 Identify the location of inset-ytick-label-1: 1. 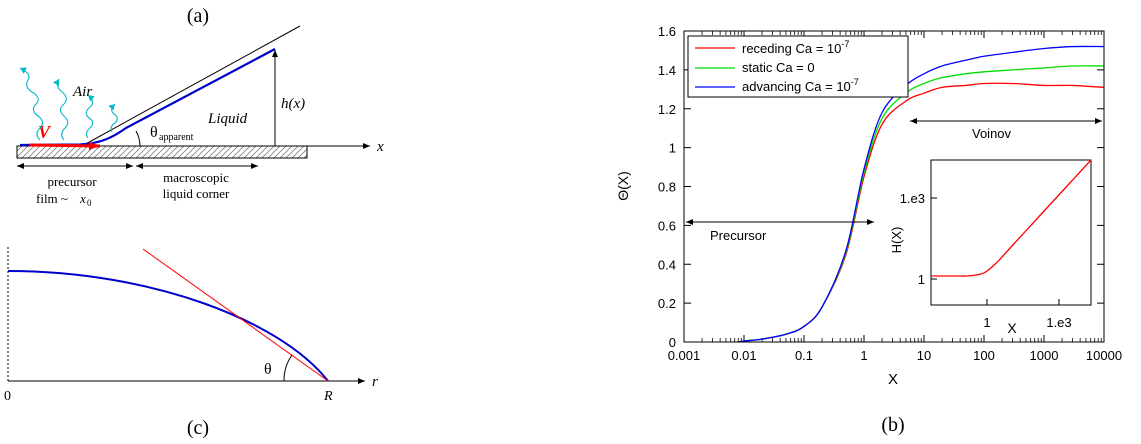
(921, 279).